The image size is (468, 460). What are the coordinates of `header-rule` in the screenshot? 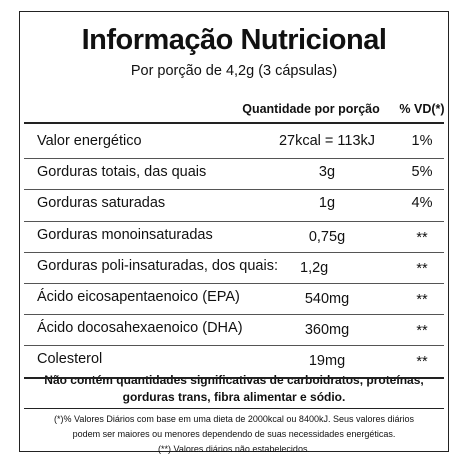 It's located at (234, 123).